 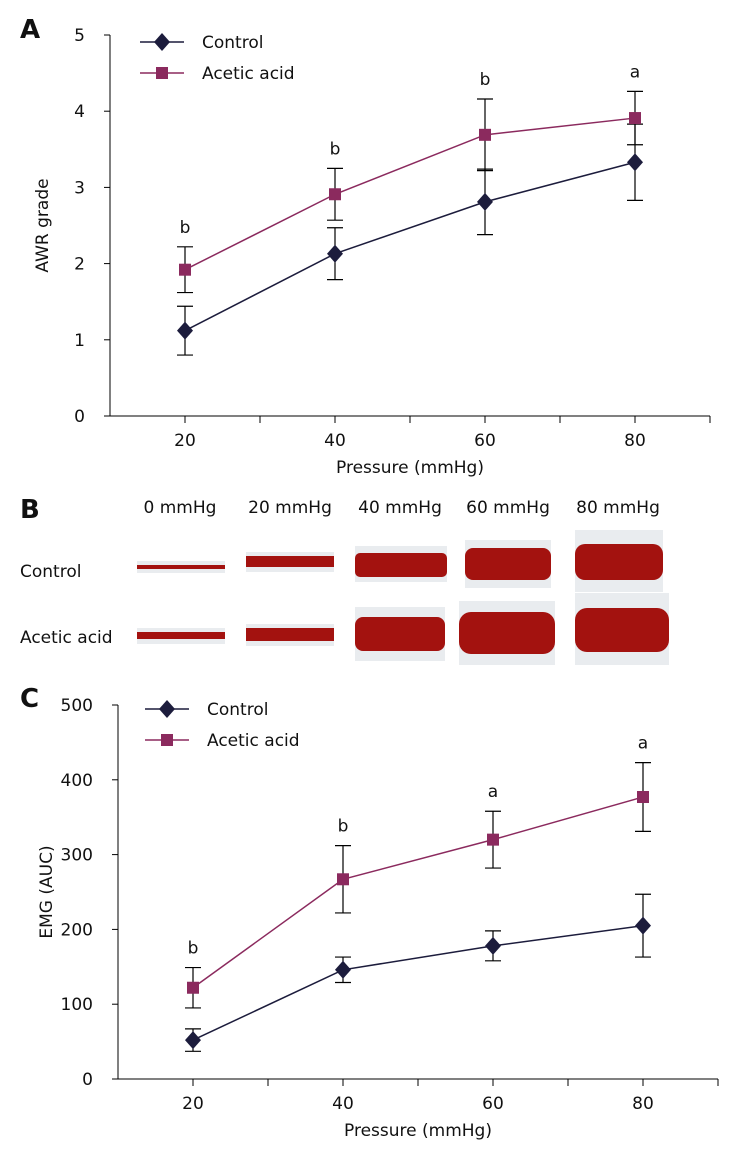 I want to click on pressure-label: 0 mmHg, so click(x=180, y=508).